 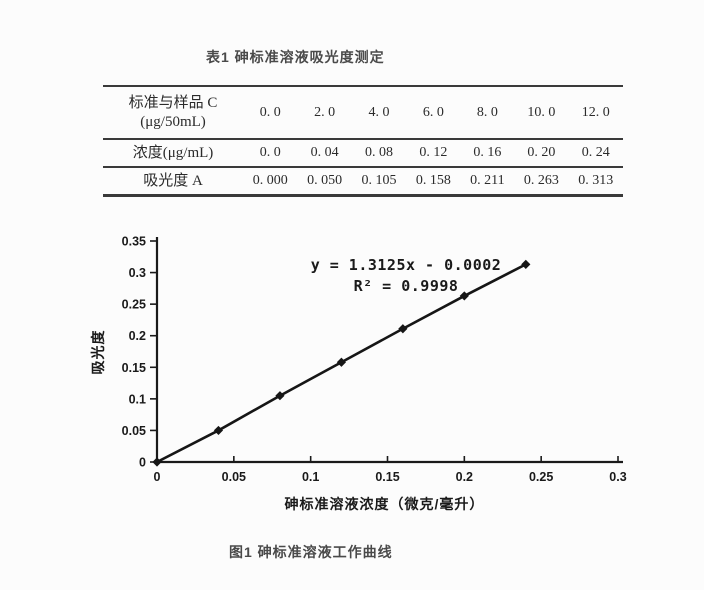 What do you see at coordinates (378, 152) in the screenshot?
I see `table-cell: 0. 08` at bounding box center [378, 152].